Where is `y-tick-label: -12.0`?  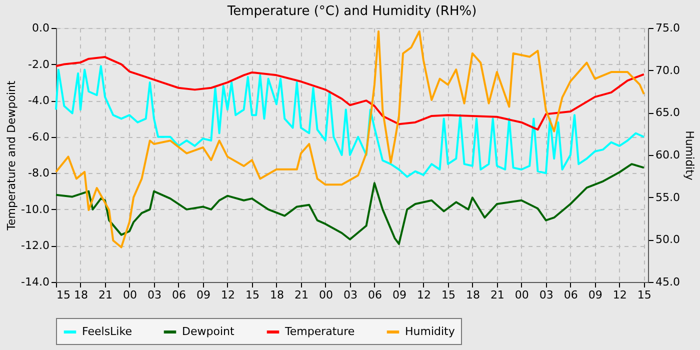 y-tick-label: -12.0 is located at coordinates (35, 245).